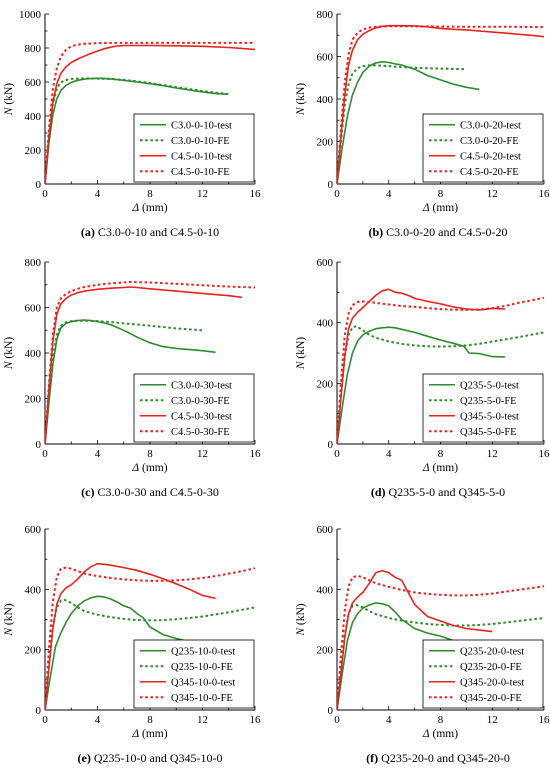  What do you see at coordinates (124, 381) in the screenshot?
I see `series-line-c3.0-0-30-fe` at bounding box center [124, 381].